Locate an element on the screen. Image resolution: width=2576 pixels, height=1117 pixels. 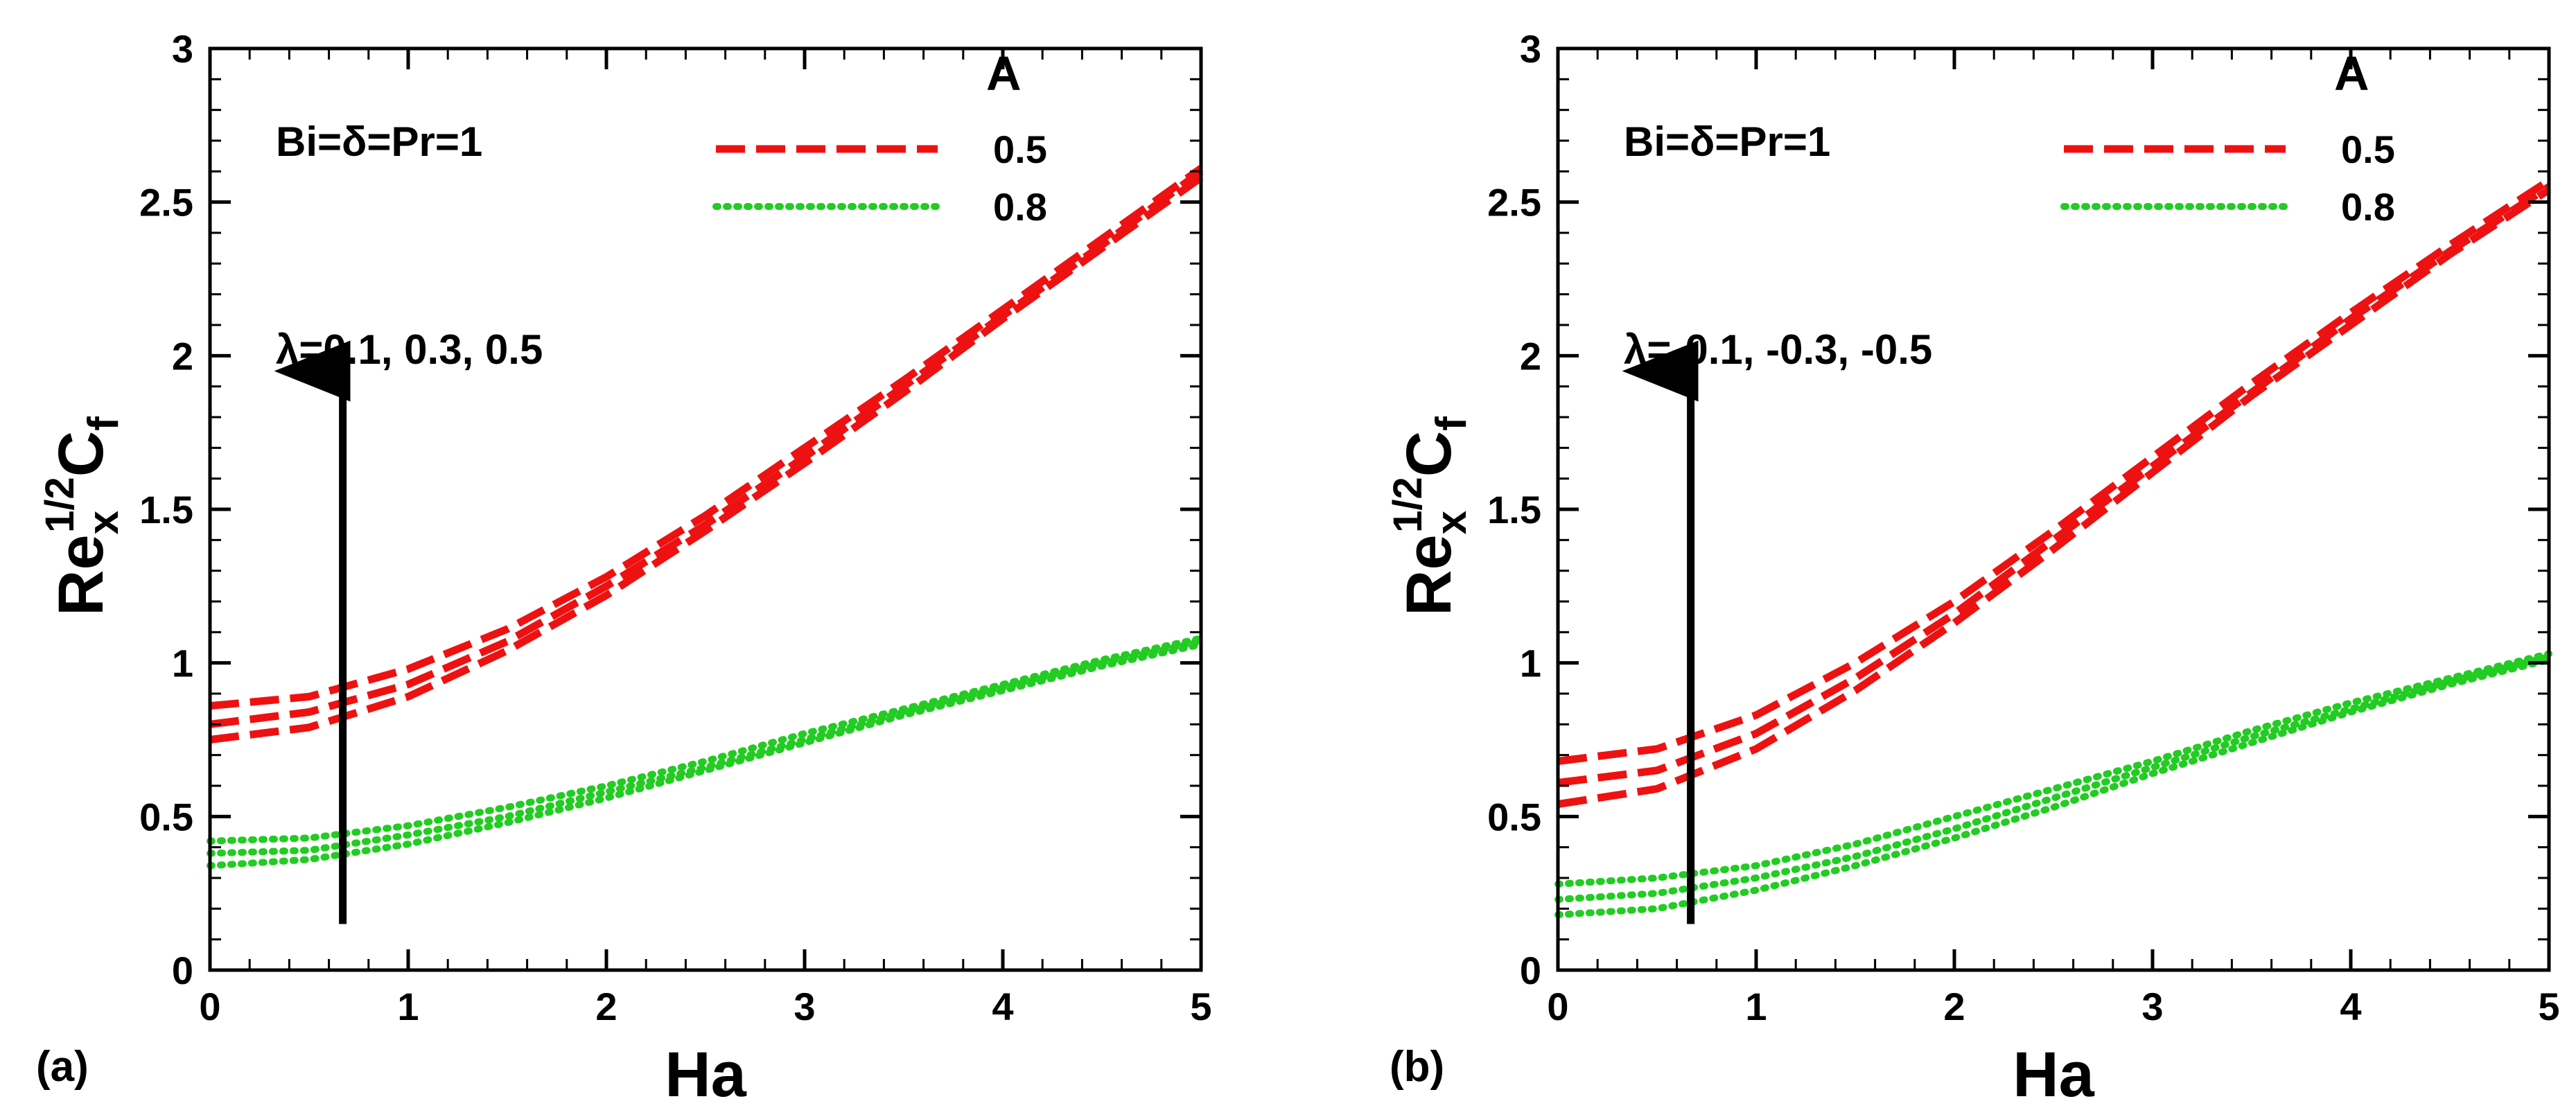
panel-label: (b) is located at coordinates (1417, 1067).